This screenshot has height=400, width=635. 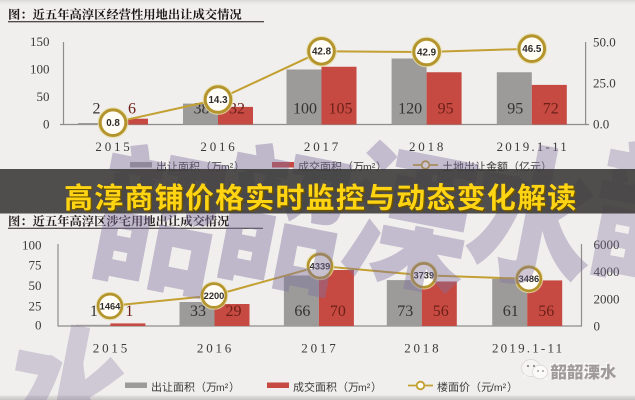 What do you see at coordinates (551, 109) in the screenshot?
I see `svg-text: 72` at bounding box center [551, 109].